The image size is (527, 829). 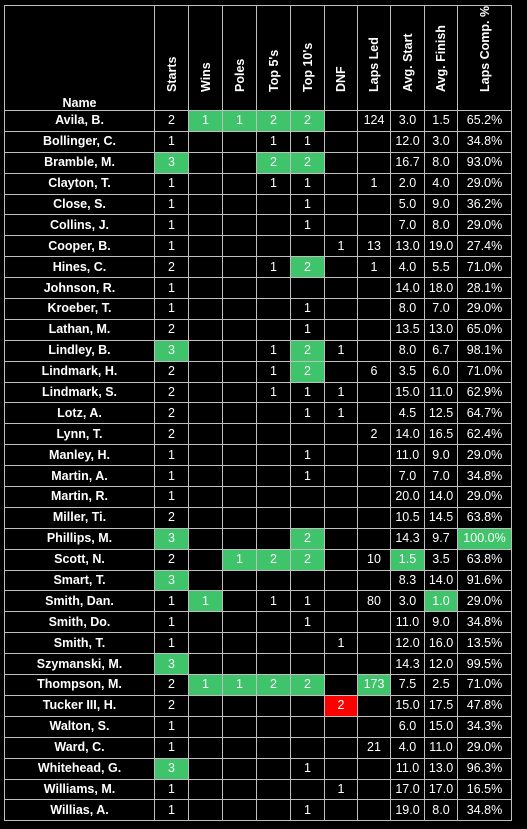 I want to click on header-top10: Top 10's, so click(x=307, y=58).